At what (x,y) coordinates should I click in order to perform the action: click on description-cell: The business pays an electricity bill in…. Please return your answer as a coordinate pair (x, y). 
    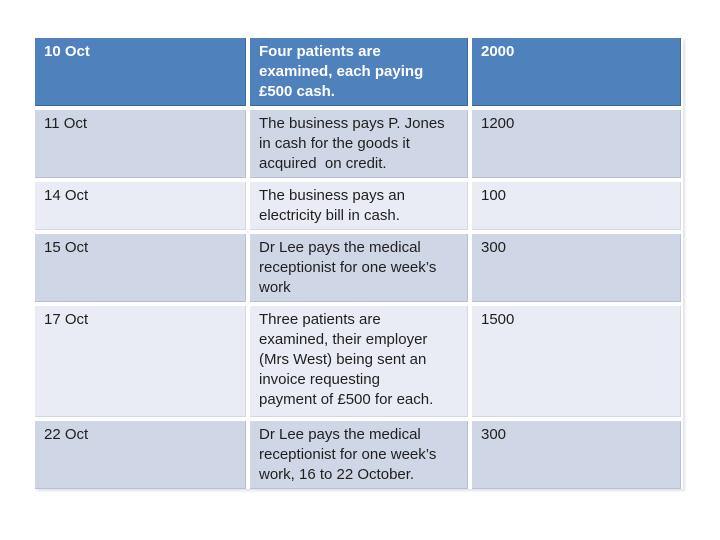
    Looking at the image, I should click on (359, 206).